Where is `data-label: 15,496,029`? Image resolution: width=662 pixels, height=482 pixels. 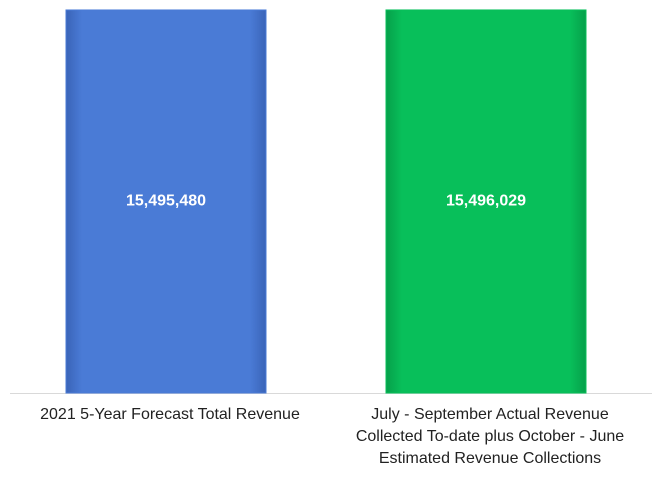 data-label: 15,496,029 is located at coordinates (486, 201).